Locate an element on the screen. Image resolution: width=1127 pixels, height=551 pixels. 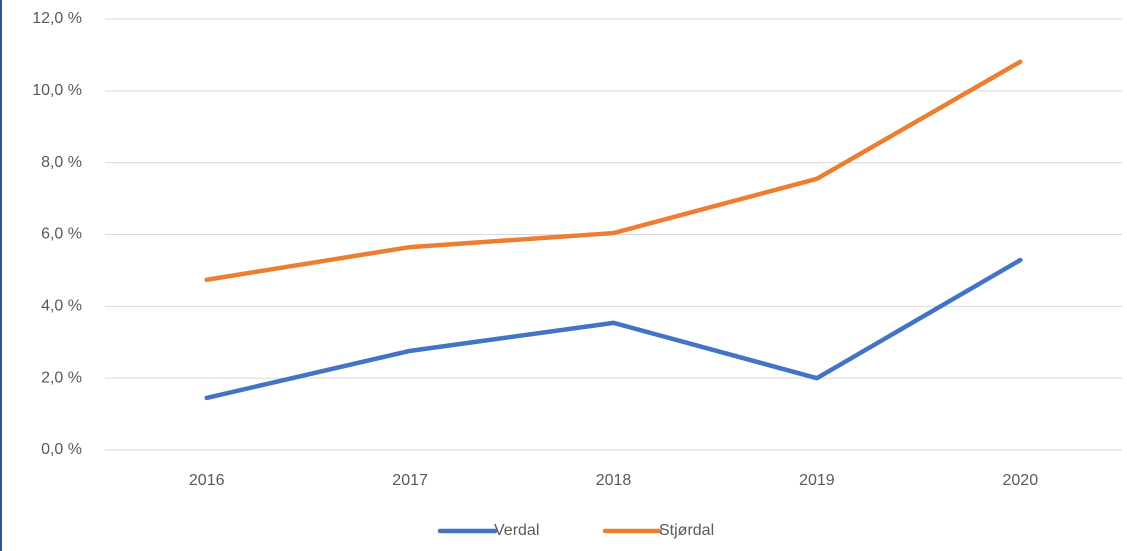
x-tick-label: 2020 is located at coordinates (1021, 480).